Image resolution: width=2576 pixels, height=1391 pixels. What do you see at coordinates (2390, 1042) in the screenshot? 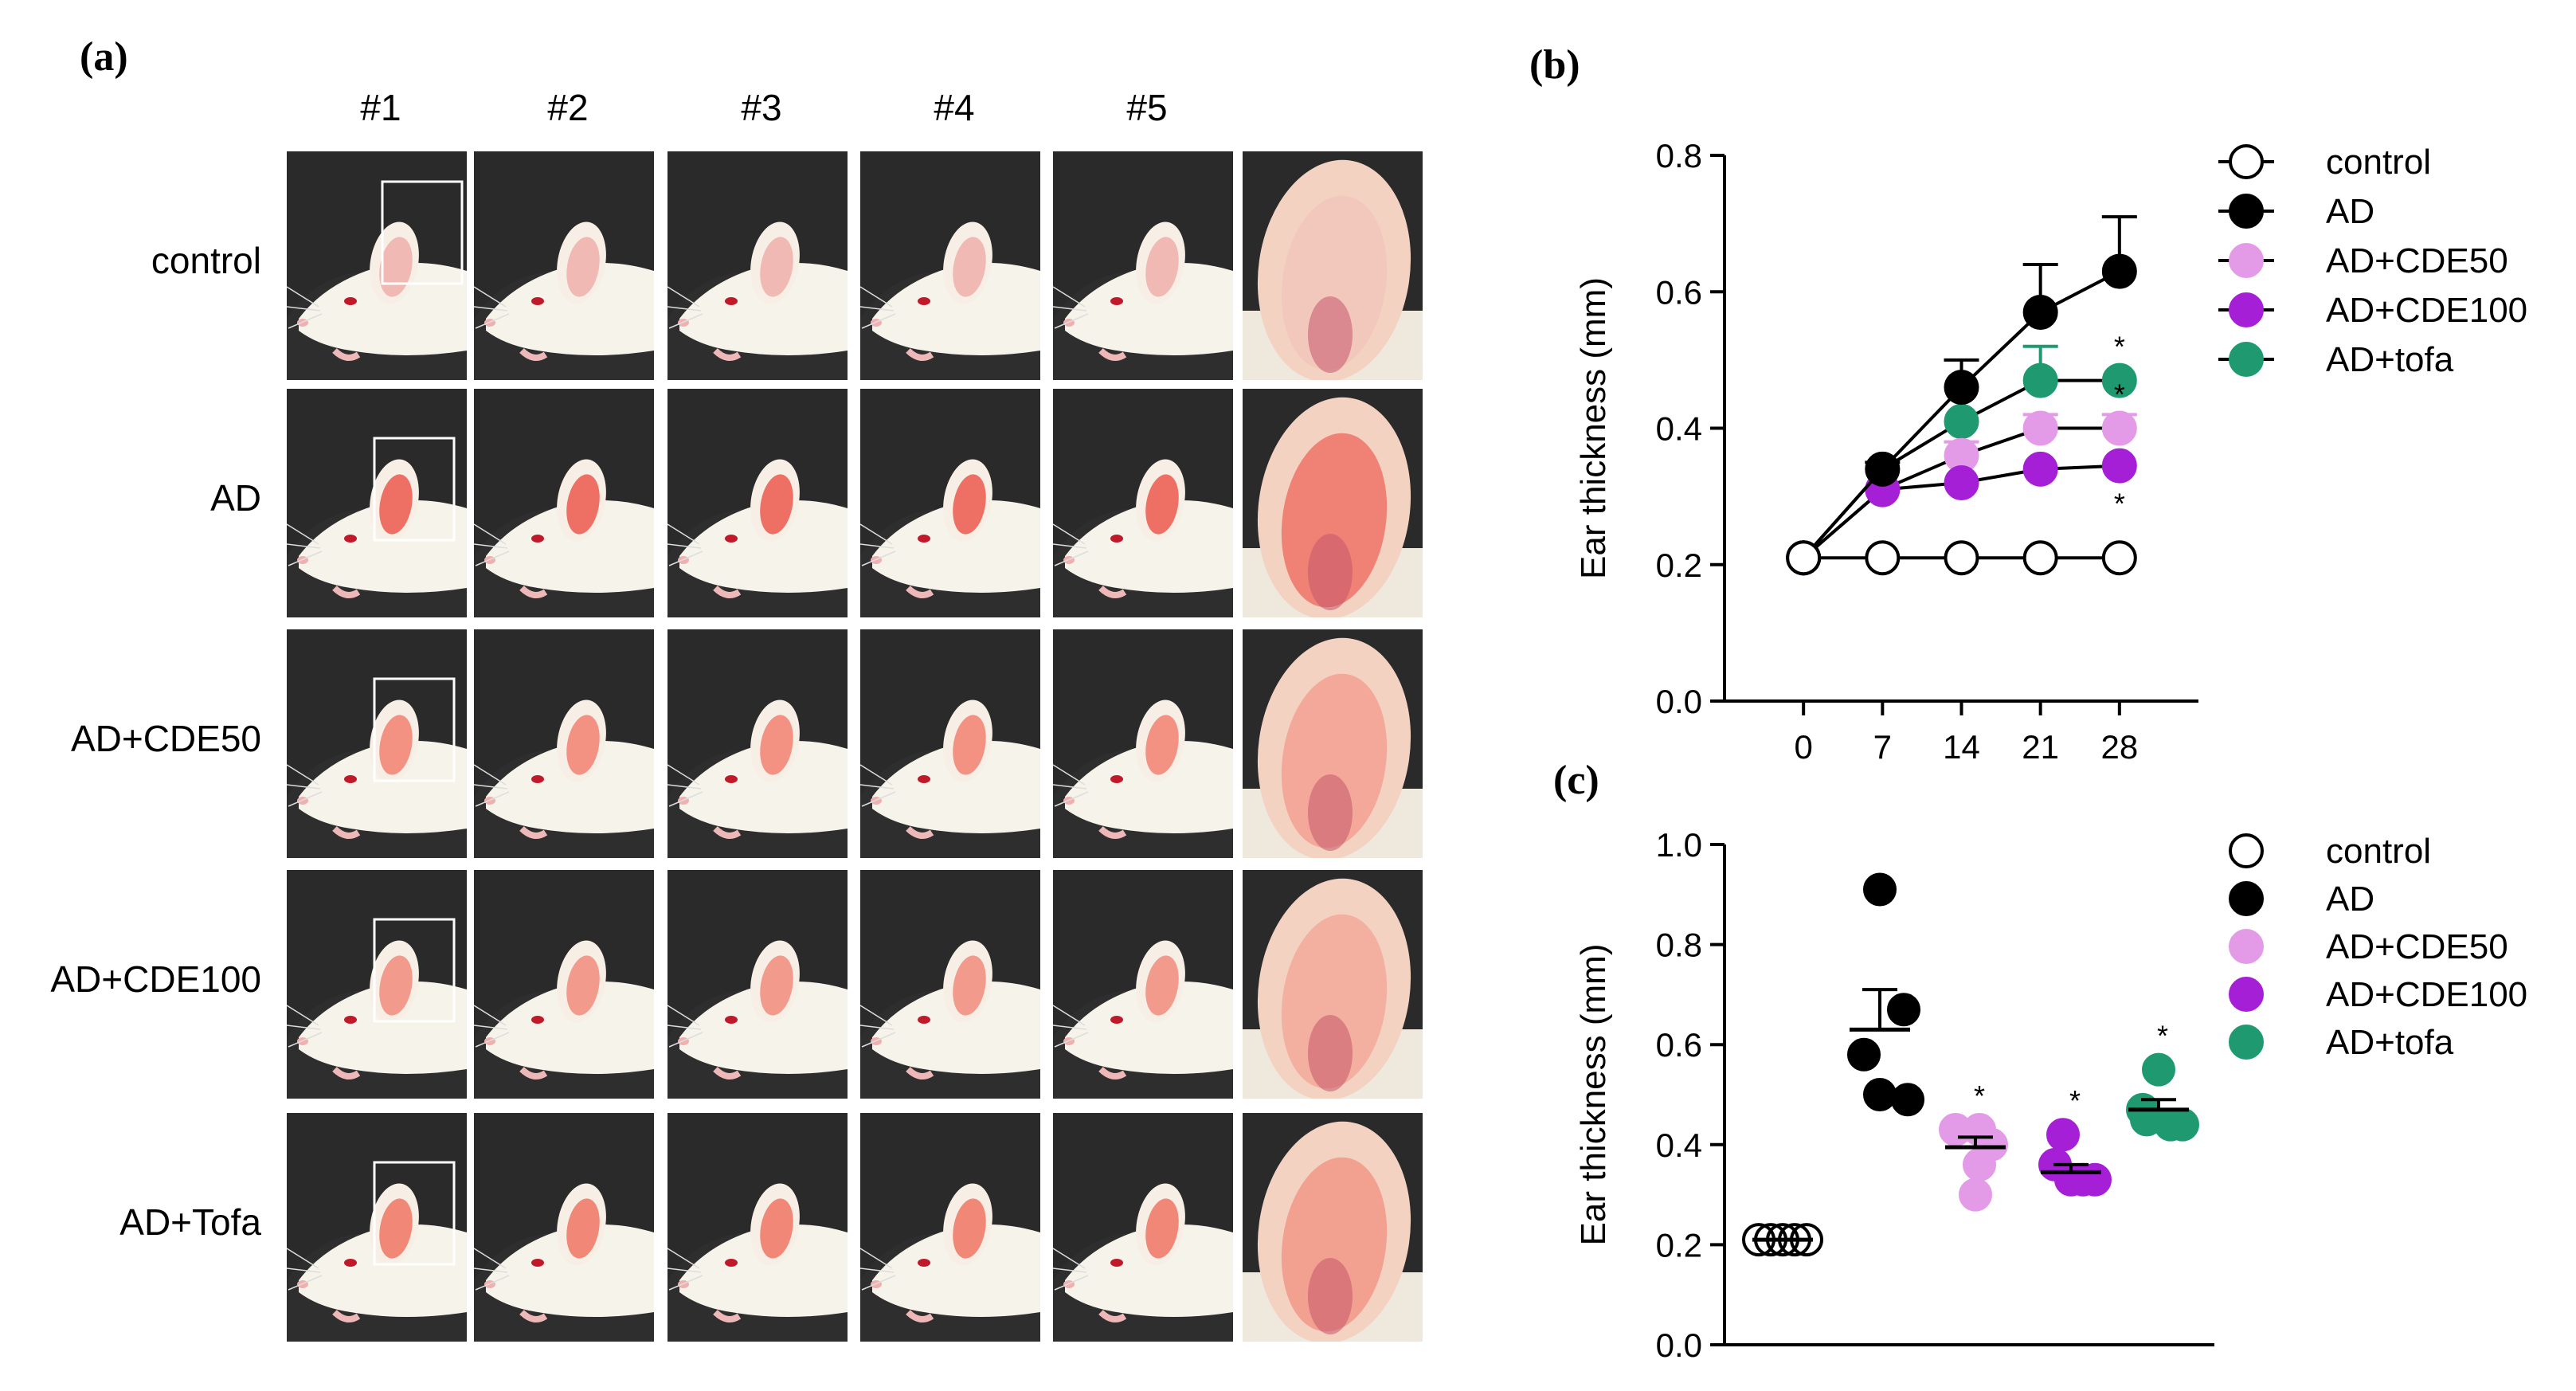
I see `legend-label-c: AD+tofa` at bounding box center [2390, 1042].